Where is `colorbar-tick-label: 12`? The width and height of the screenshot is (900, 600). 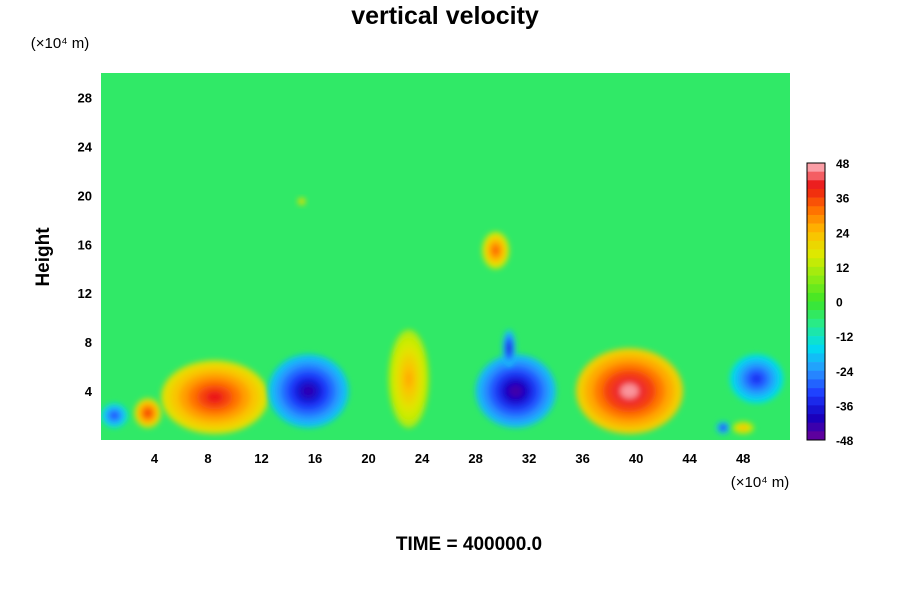 colorbar-tick-label: 12 is located at coordinates (843, 268).